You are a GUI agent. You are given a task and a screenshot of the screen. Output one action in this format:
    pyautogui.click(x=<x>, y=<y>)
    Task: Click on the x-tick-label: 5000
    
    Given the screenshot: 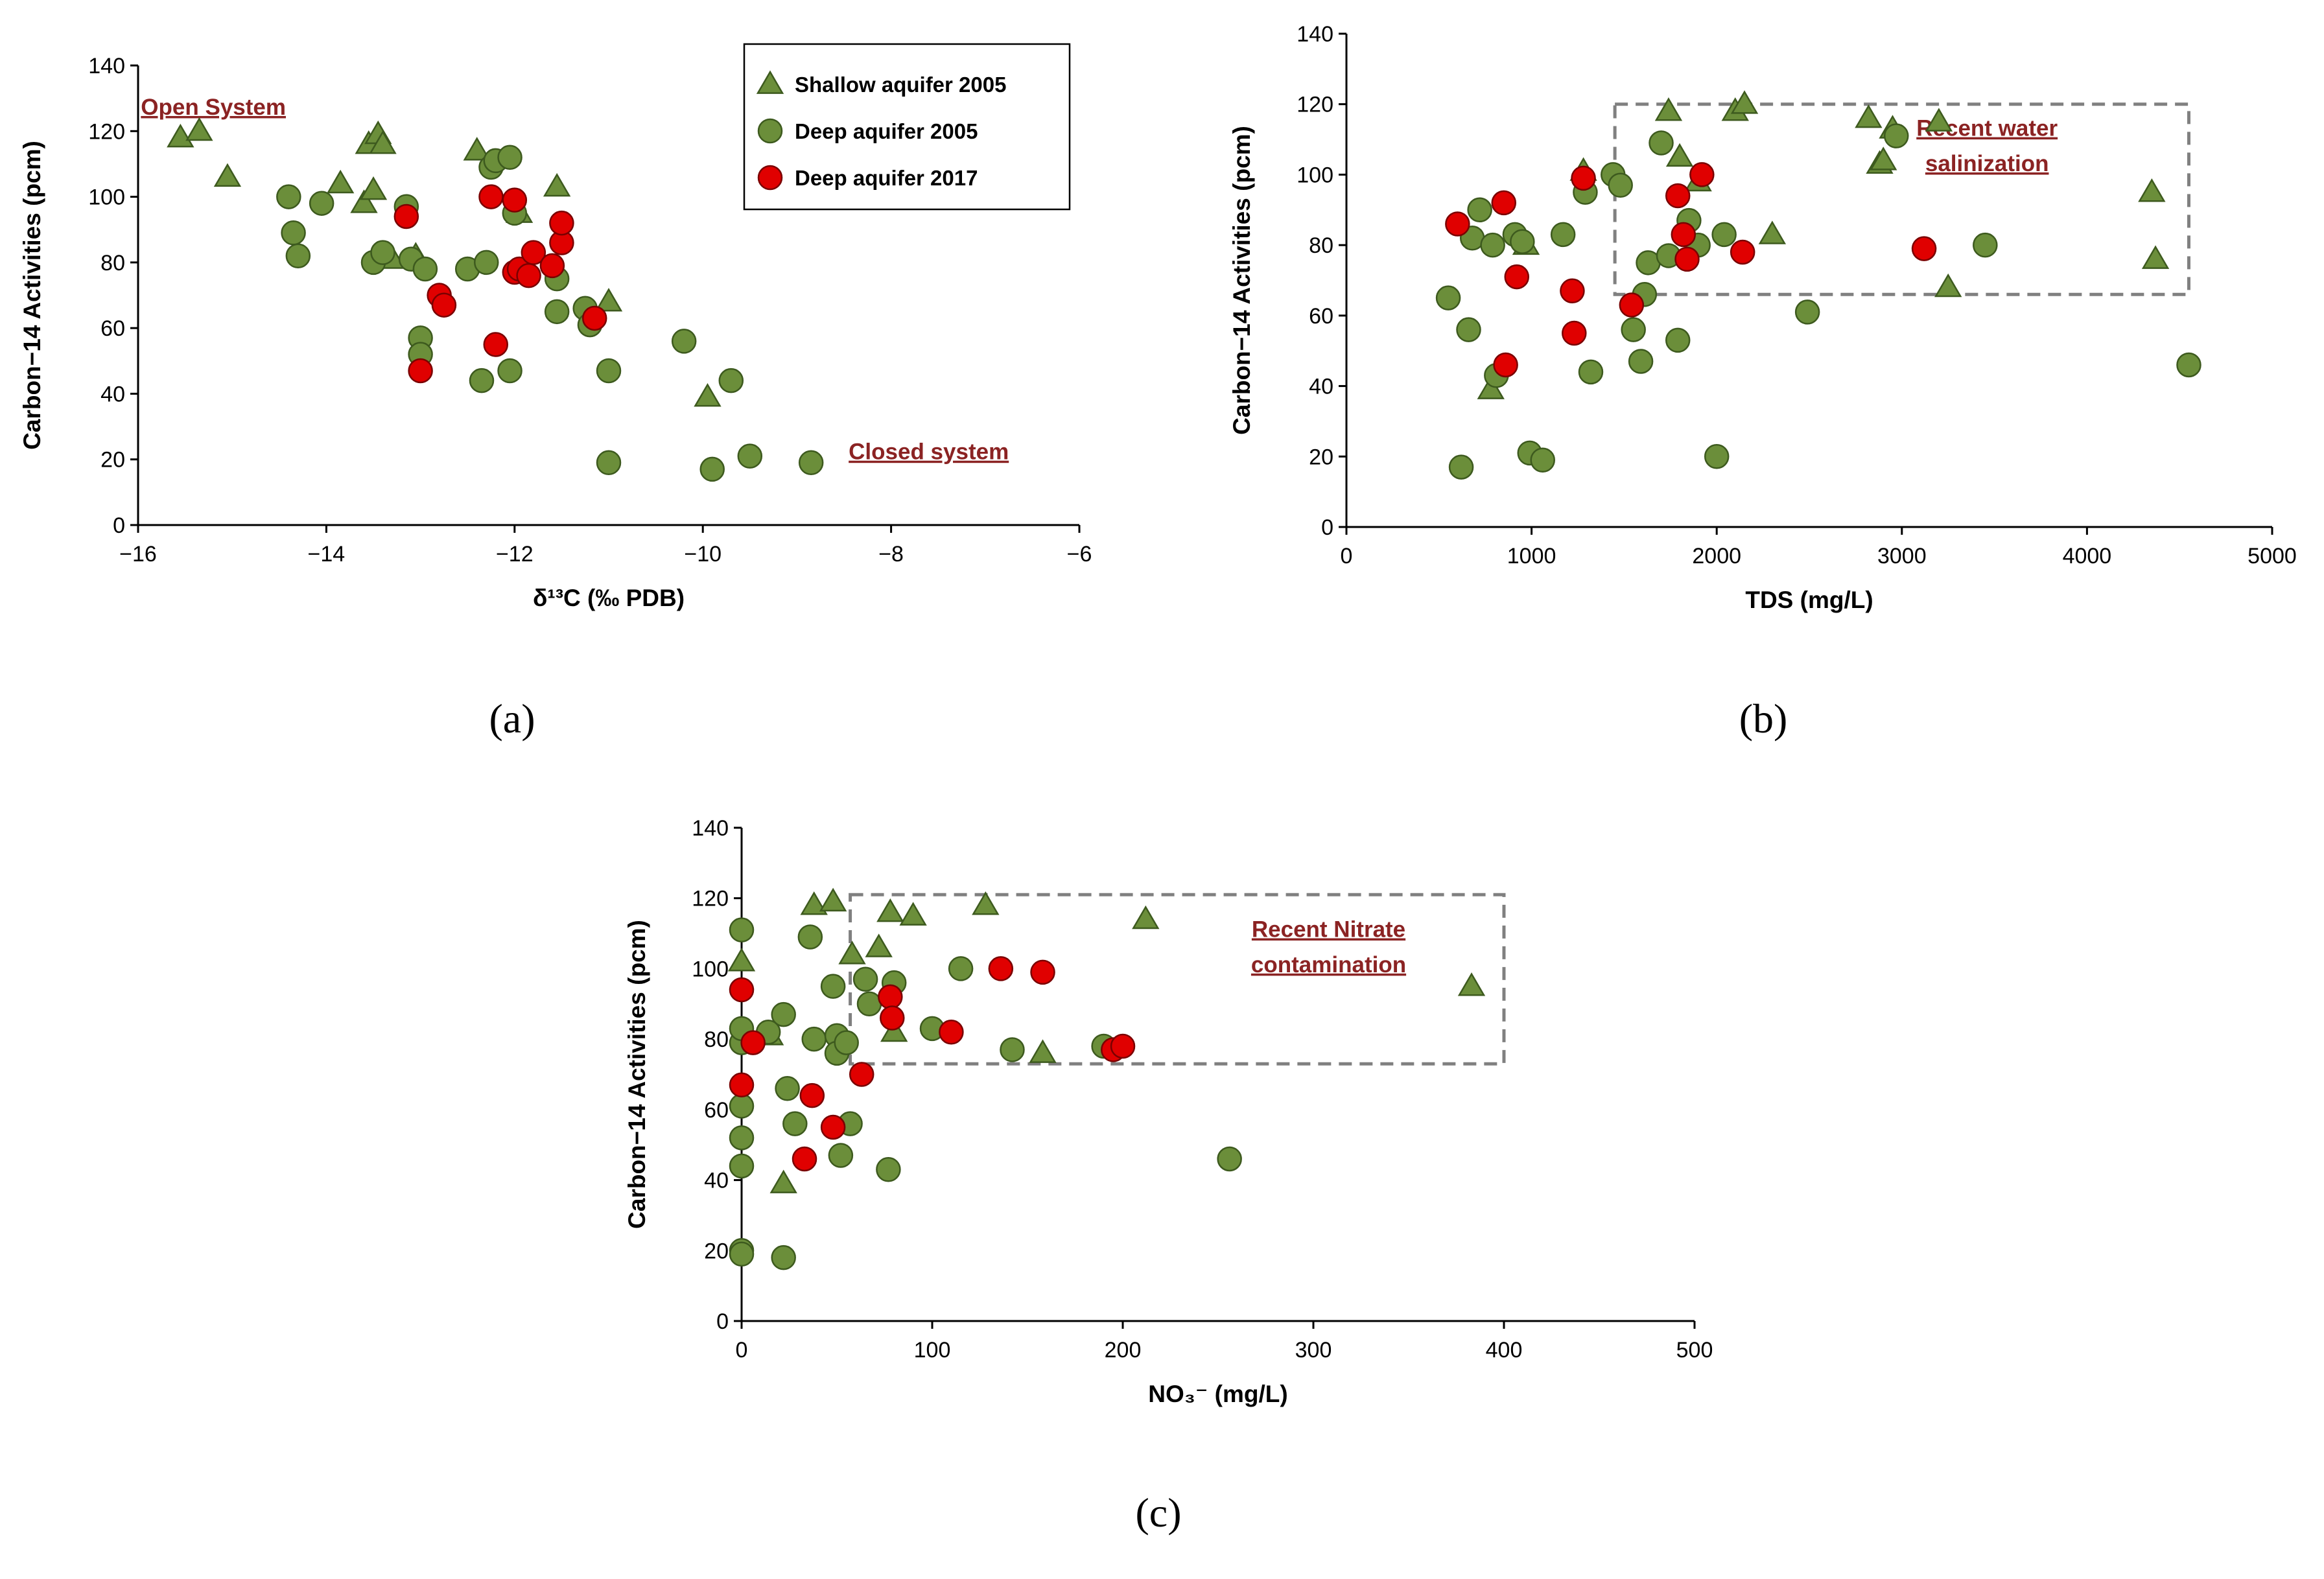 What is the action you would take?
    pyautogui.click(x=2272, y=556)
    